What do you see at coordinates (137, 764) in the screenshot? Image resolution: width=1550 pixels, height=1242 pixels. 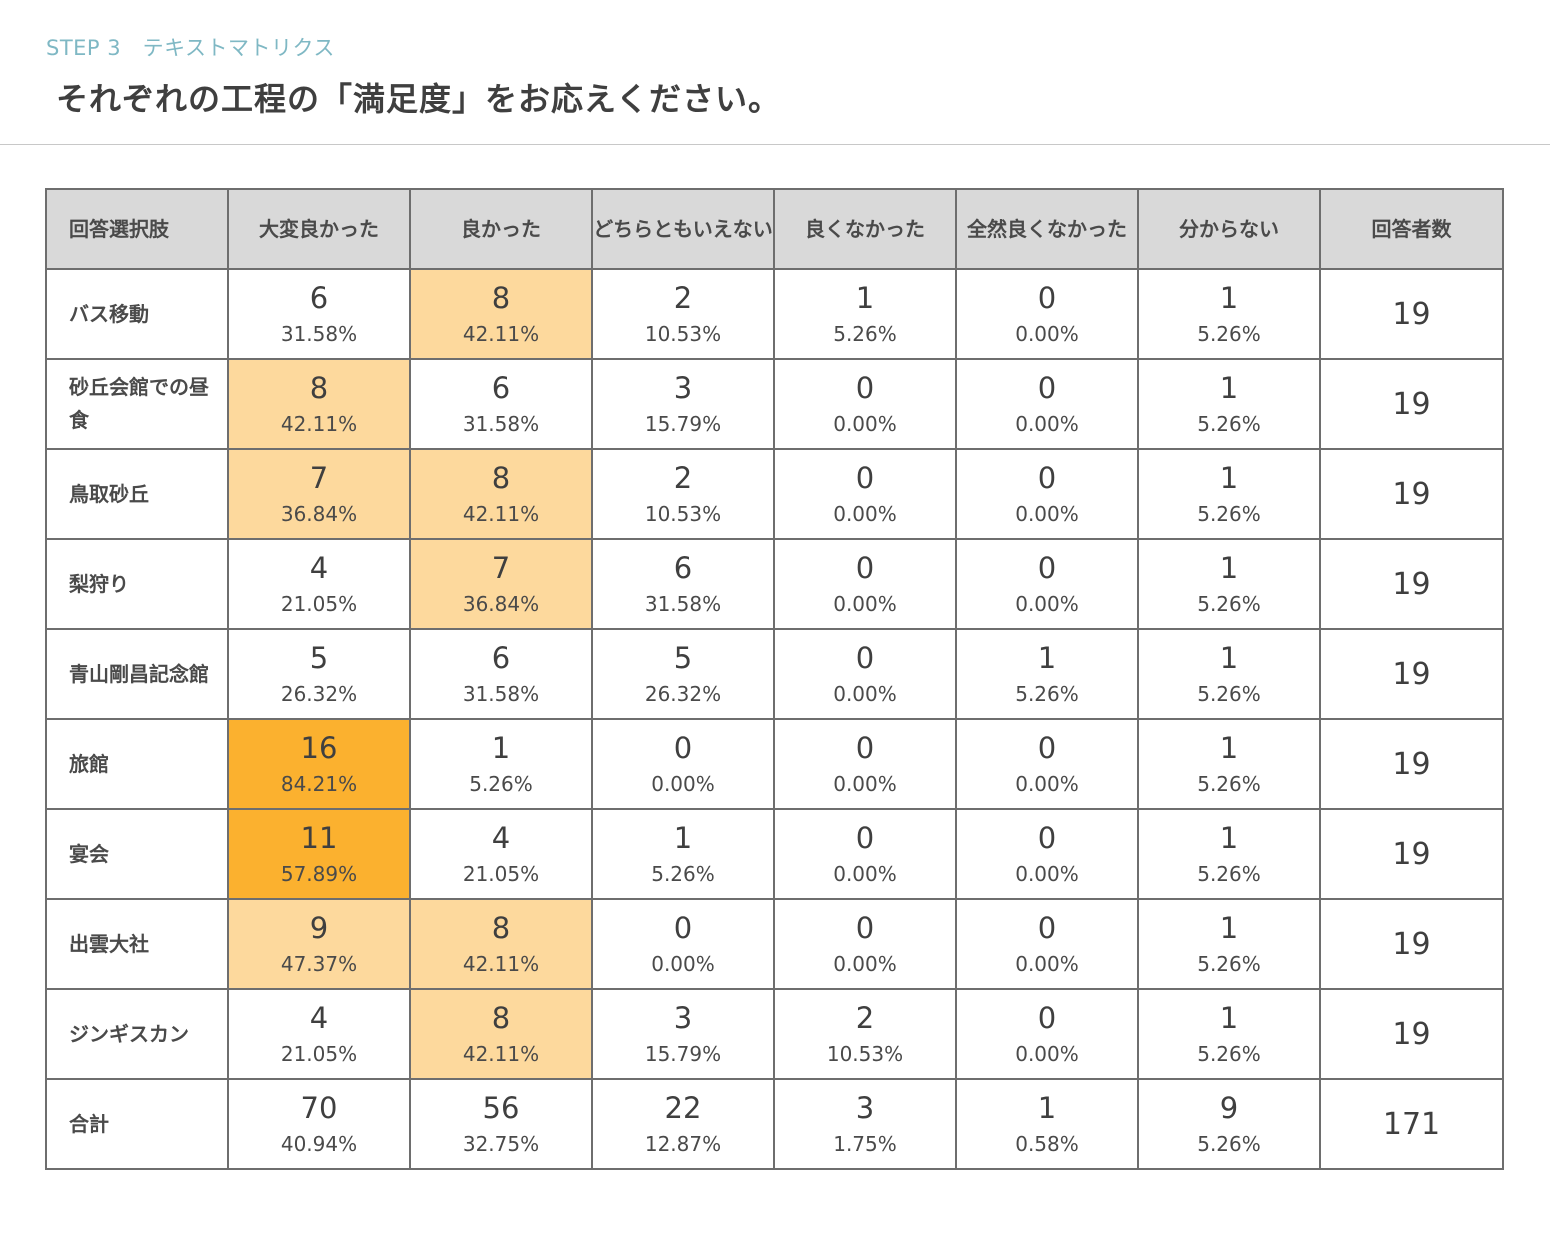 I see `row-label: 旅館` at bounding box center [137, 764].